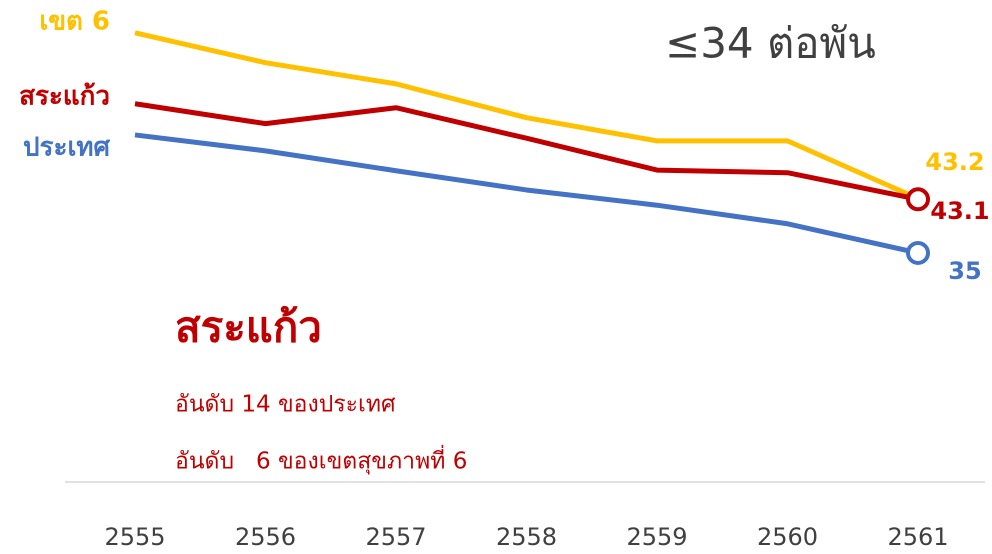  Describe the element at coordinates (526, 151) in the screenshot. I see `series-line` at that location.